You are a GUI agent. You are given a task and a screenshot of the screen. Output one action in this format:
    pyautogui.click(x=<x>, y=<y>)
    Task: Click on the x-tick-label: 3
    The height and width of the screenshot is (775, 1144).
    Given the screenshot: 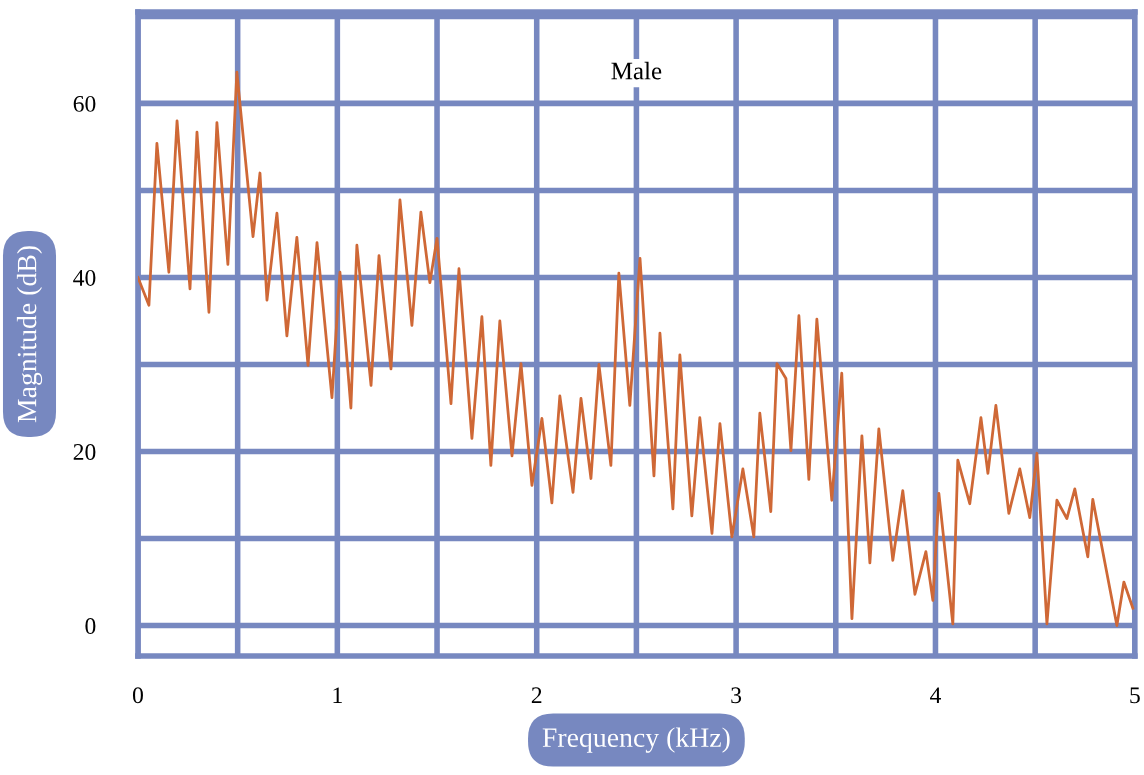 What is the action you would take?
    pyautogui.click(x=736, y=695)
    